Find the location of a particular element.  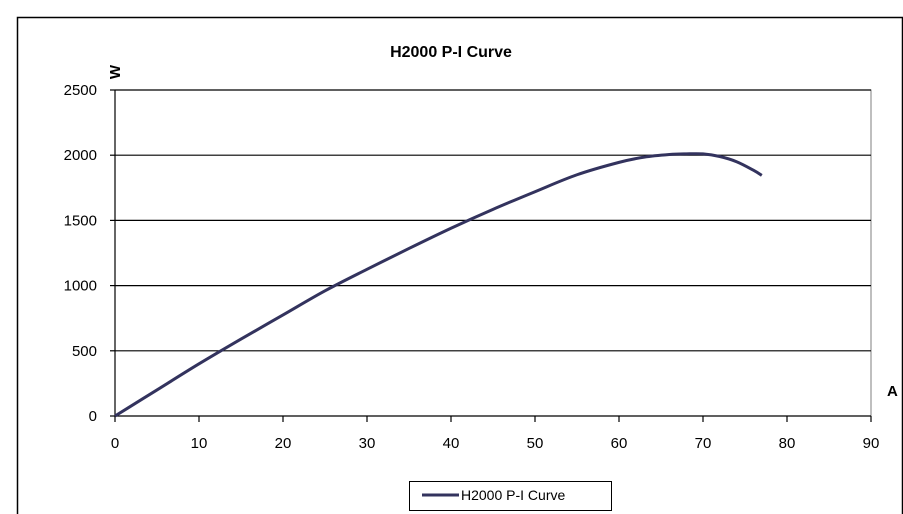

legend: H2000 P-I Curve is located at coordinates (511, 496).